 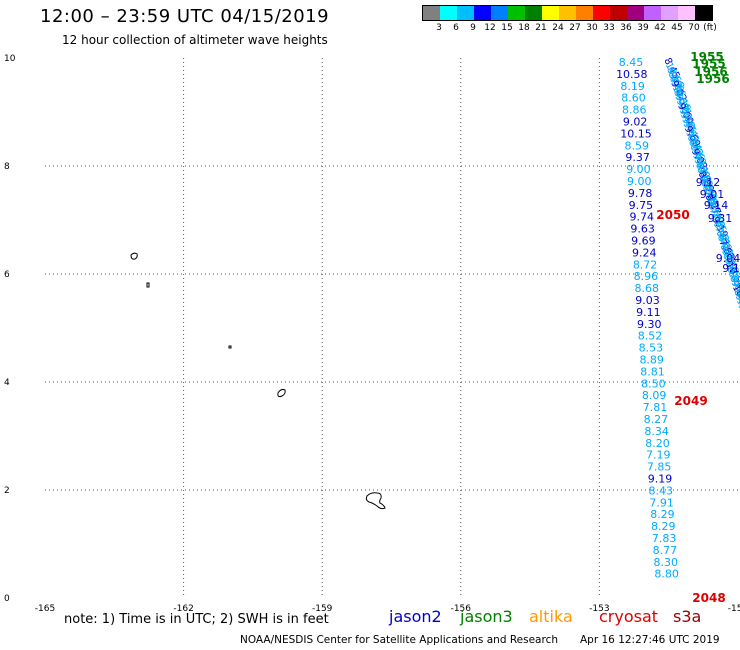 What do you see at coordinates (524, 28) in the screenshot?
I see `legend-tick-label: 18` at bounding box center [524, 28].